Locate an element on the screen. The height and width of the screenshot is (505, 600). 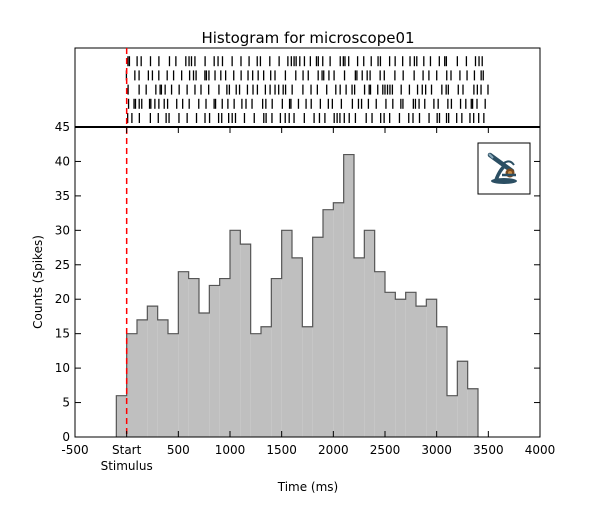
y-tick-label: 30 is located at coordinates (62, 230).